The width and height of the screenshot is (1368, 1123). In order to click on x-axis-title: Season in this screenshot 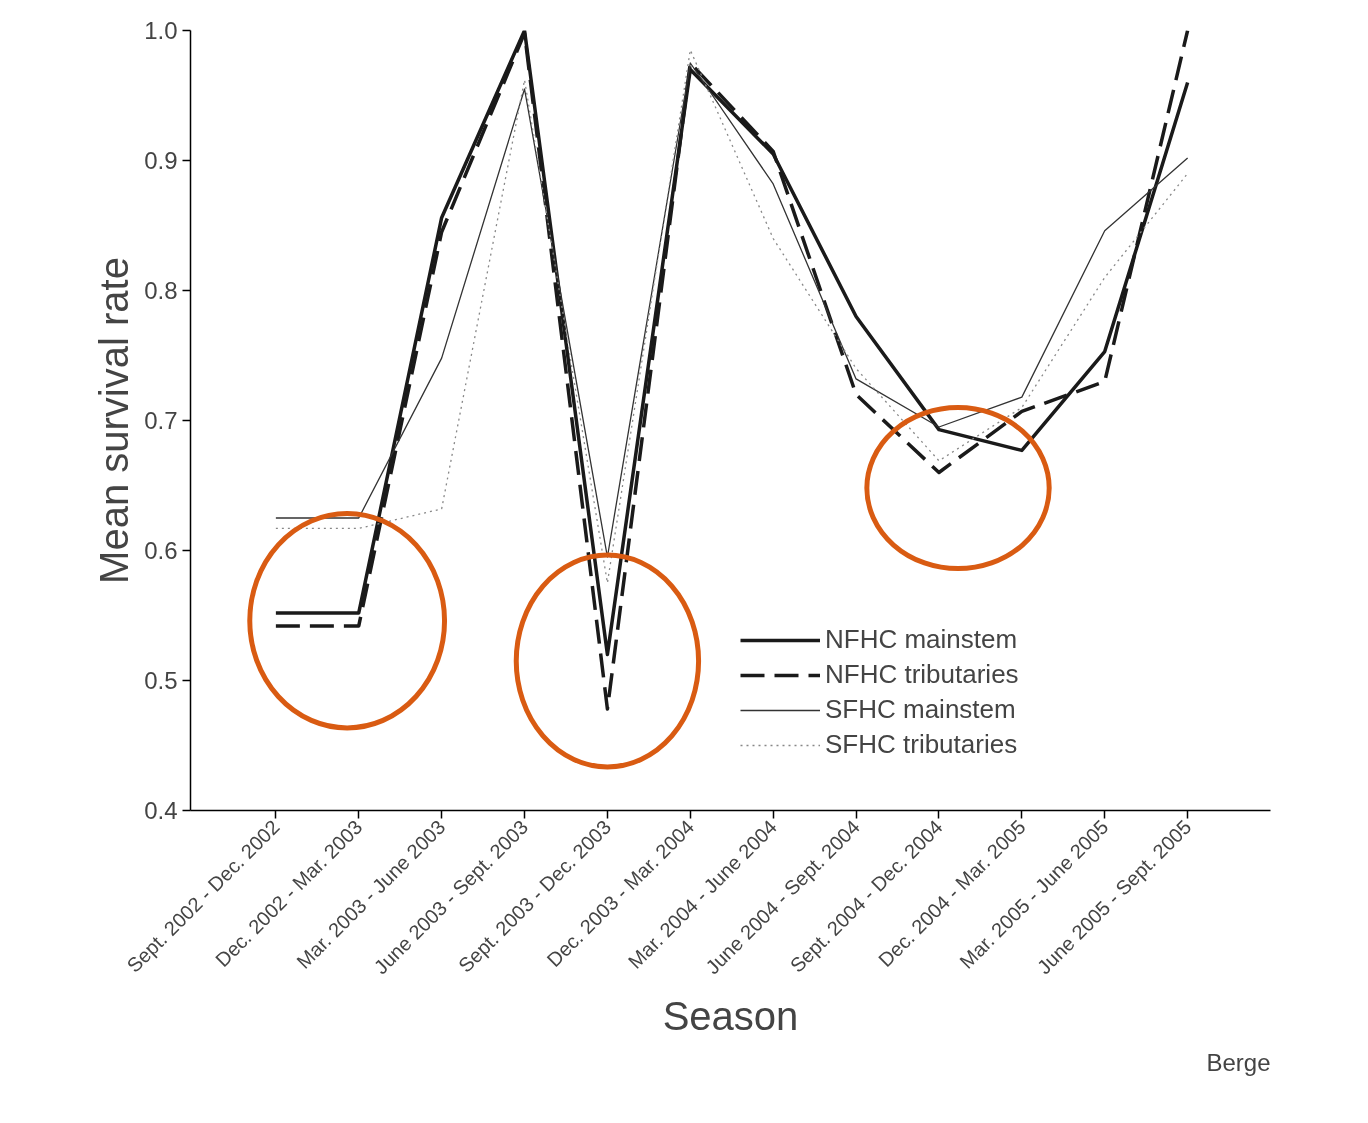, I will do `click(730, 1016)`.